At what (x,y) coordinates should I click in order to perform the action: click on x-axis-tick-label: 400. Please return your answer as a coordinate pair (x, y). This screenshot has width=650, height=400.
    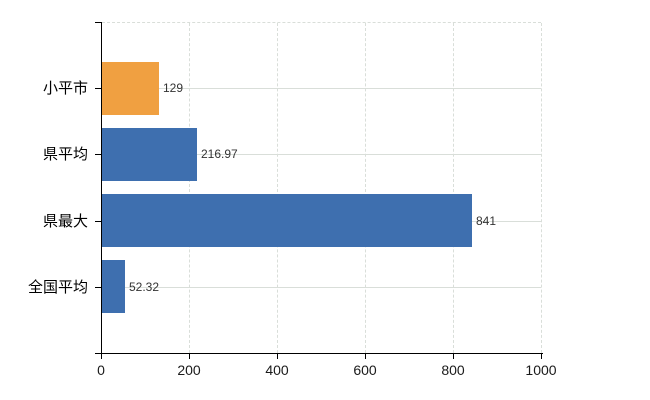
    Looking at the image, I should click on (277, 370).